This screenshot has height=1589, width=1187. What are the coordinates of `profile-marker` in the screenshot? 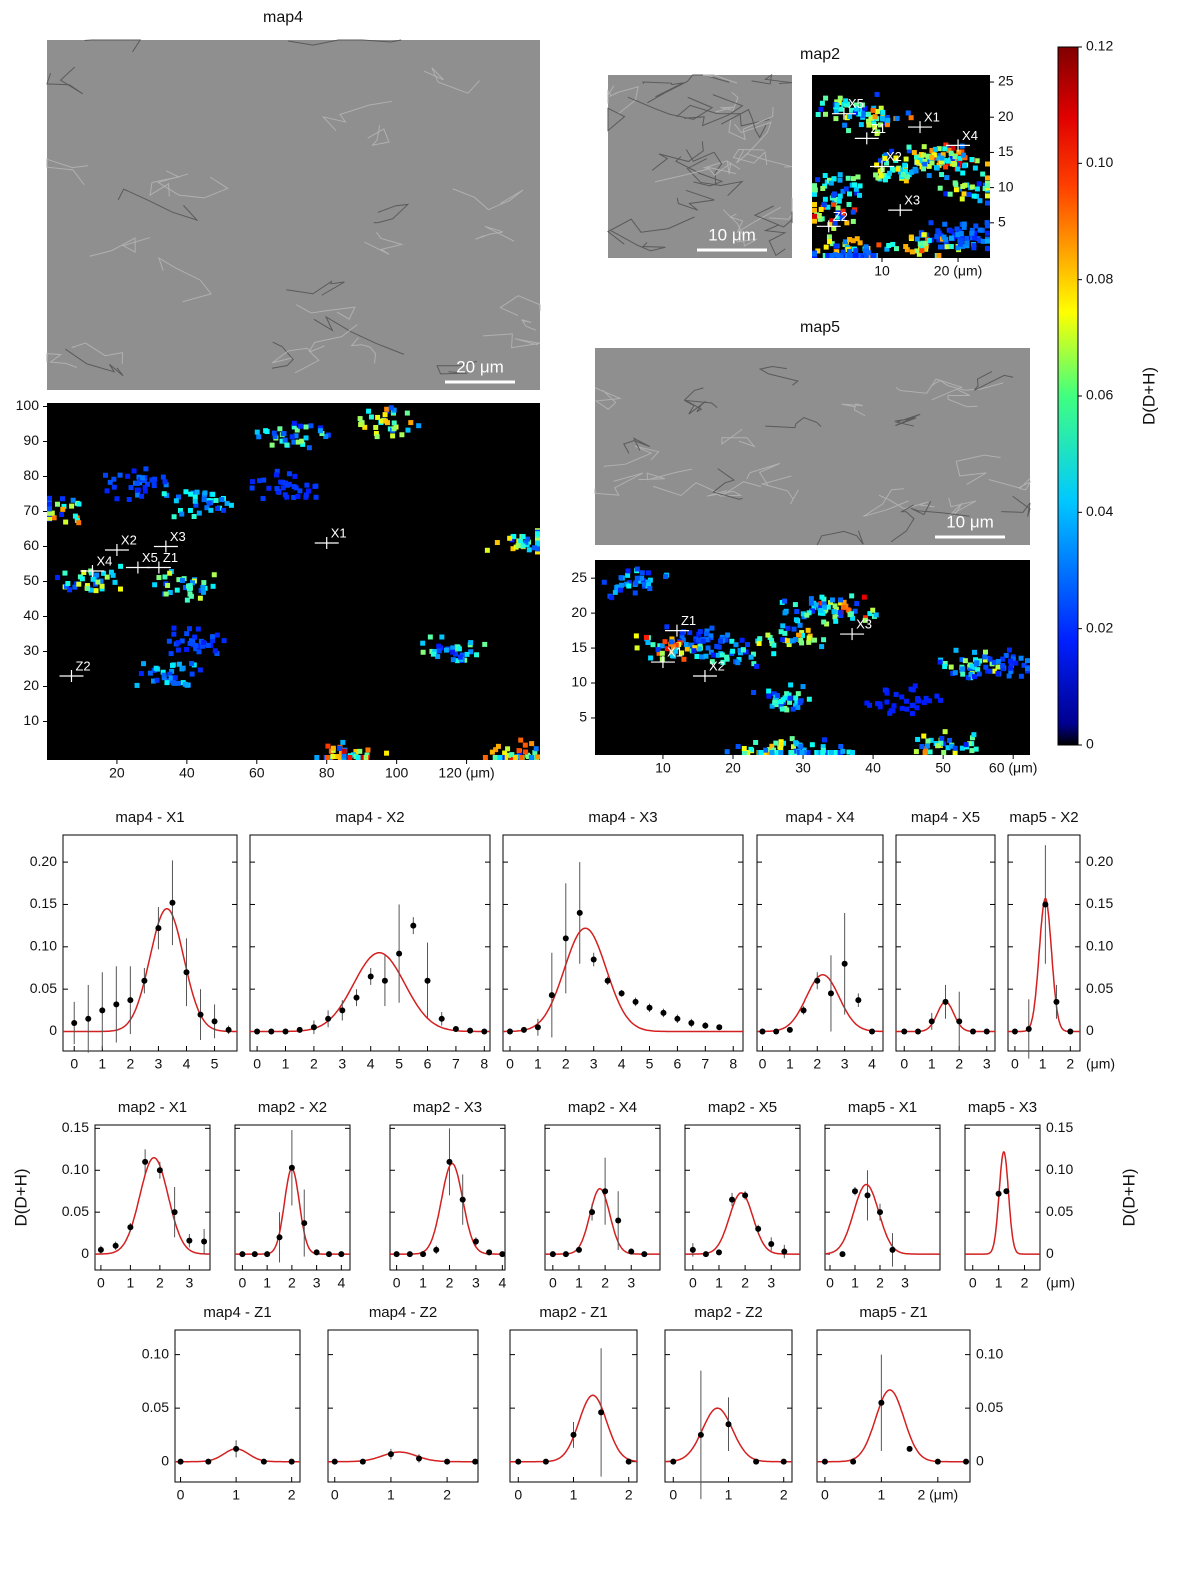 It's located at (662, 662).